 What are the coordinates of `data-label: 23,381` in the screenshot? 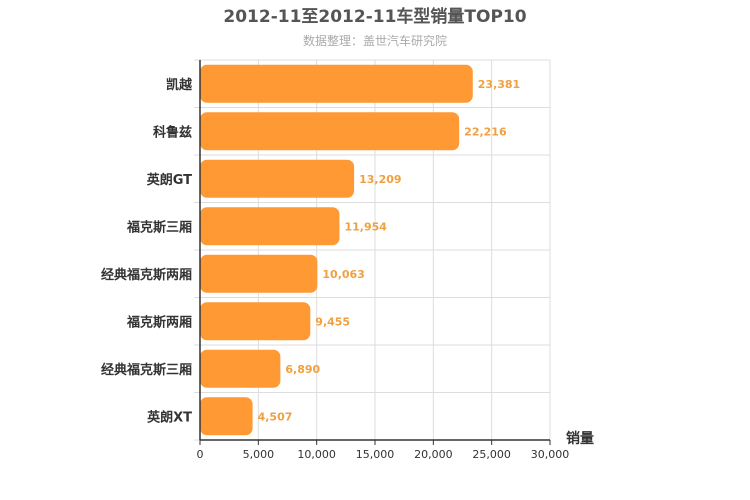 It's located at (499, 84).